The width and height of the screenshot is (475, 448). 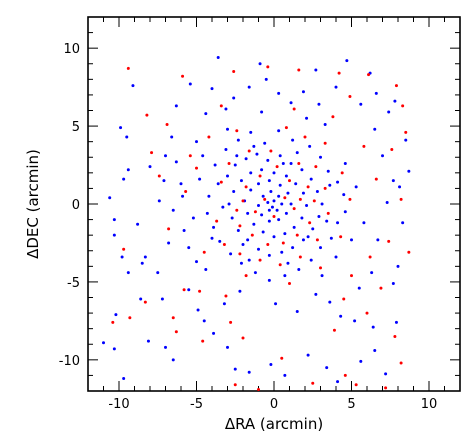 I want to click on x-tick-label: 0, so click(x=274, y=404).